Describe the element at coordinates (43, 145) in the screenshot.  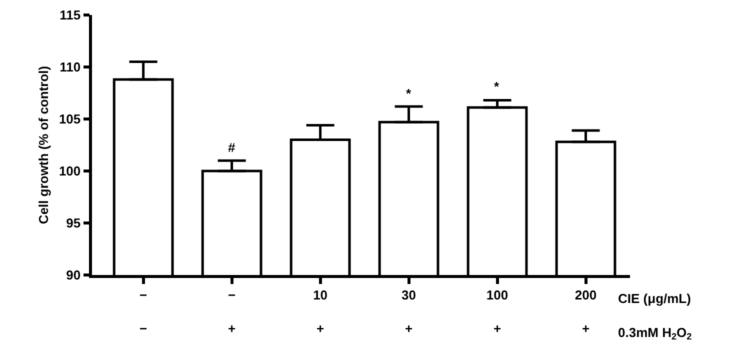
I see `y-axis-title: Cell growth (% of control)` at that location.